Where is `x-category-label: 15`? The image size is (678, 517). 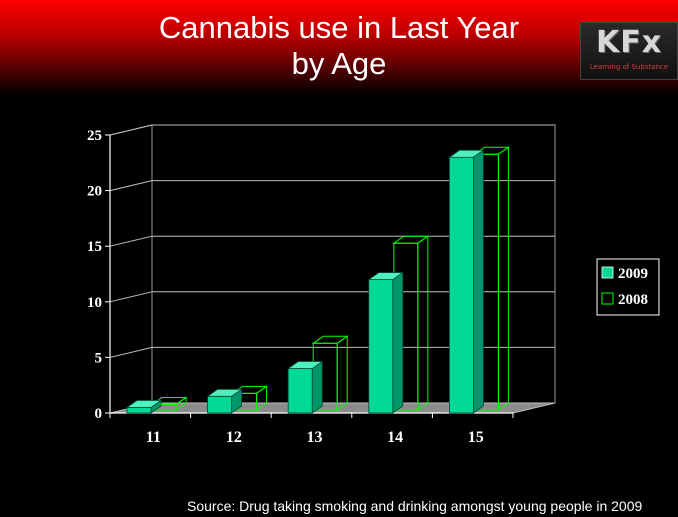 x-category-label: 15 is located at coordinates (476, 437).